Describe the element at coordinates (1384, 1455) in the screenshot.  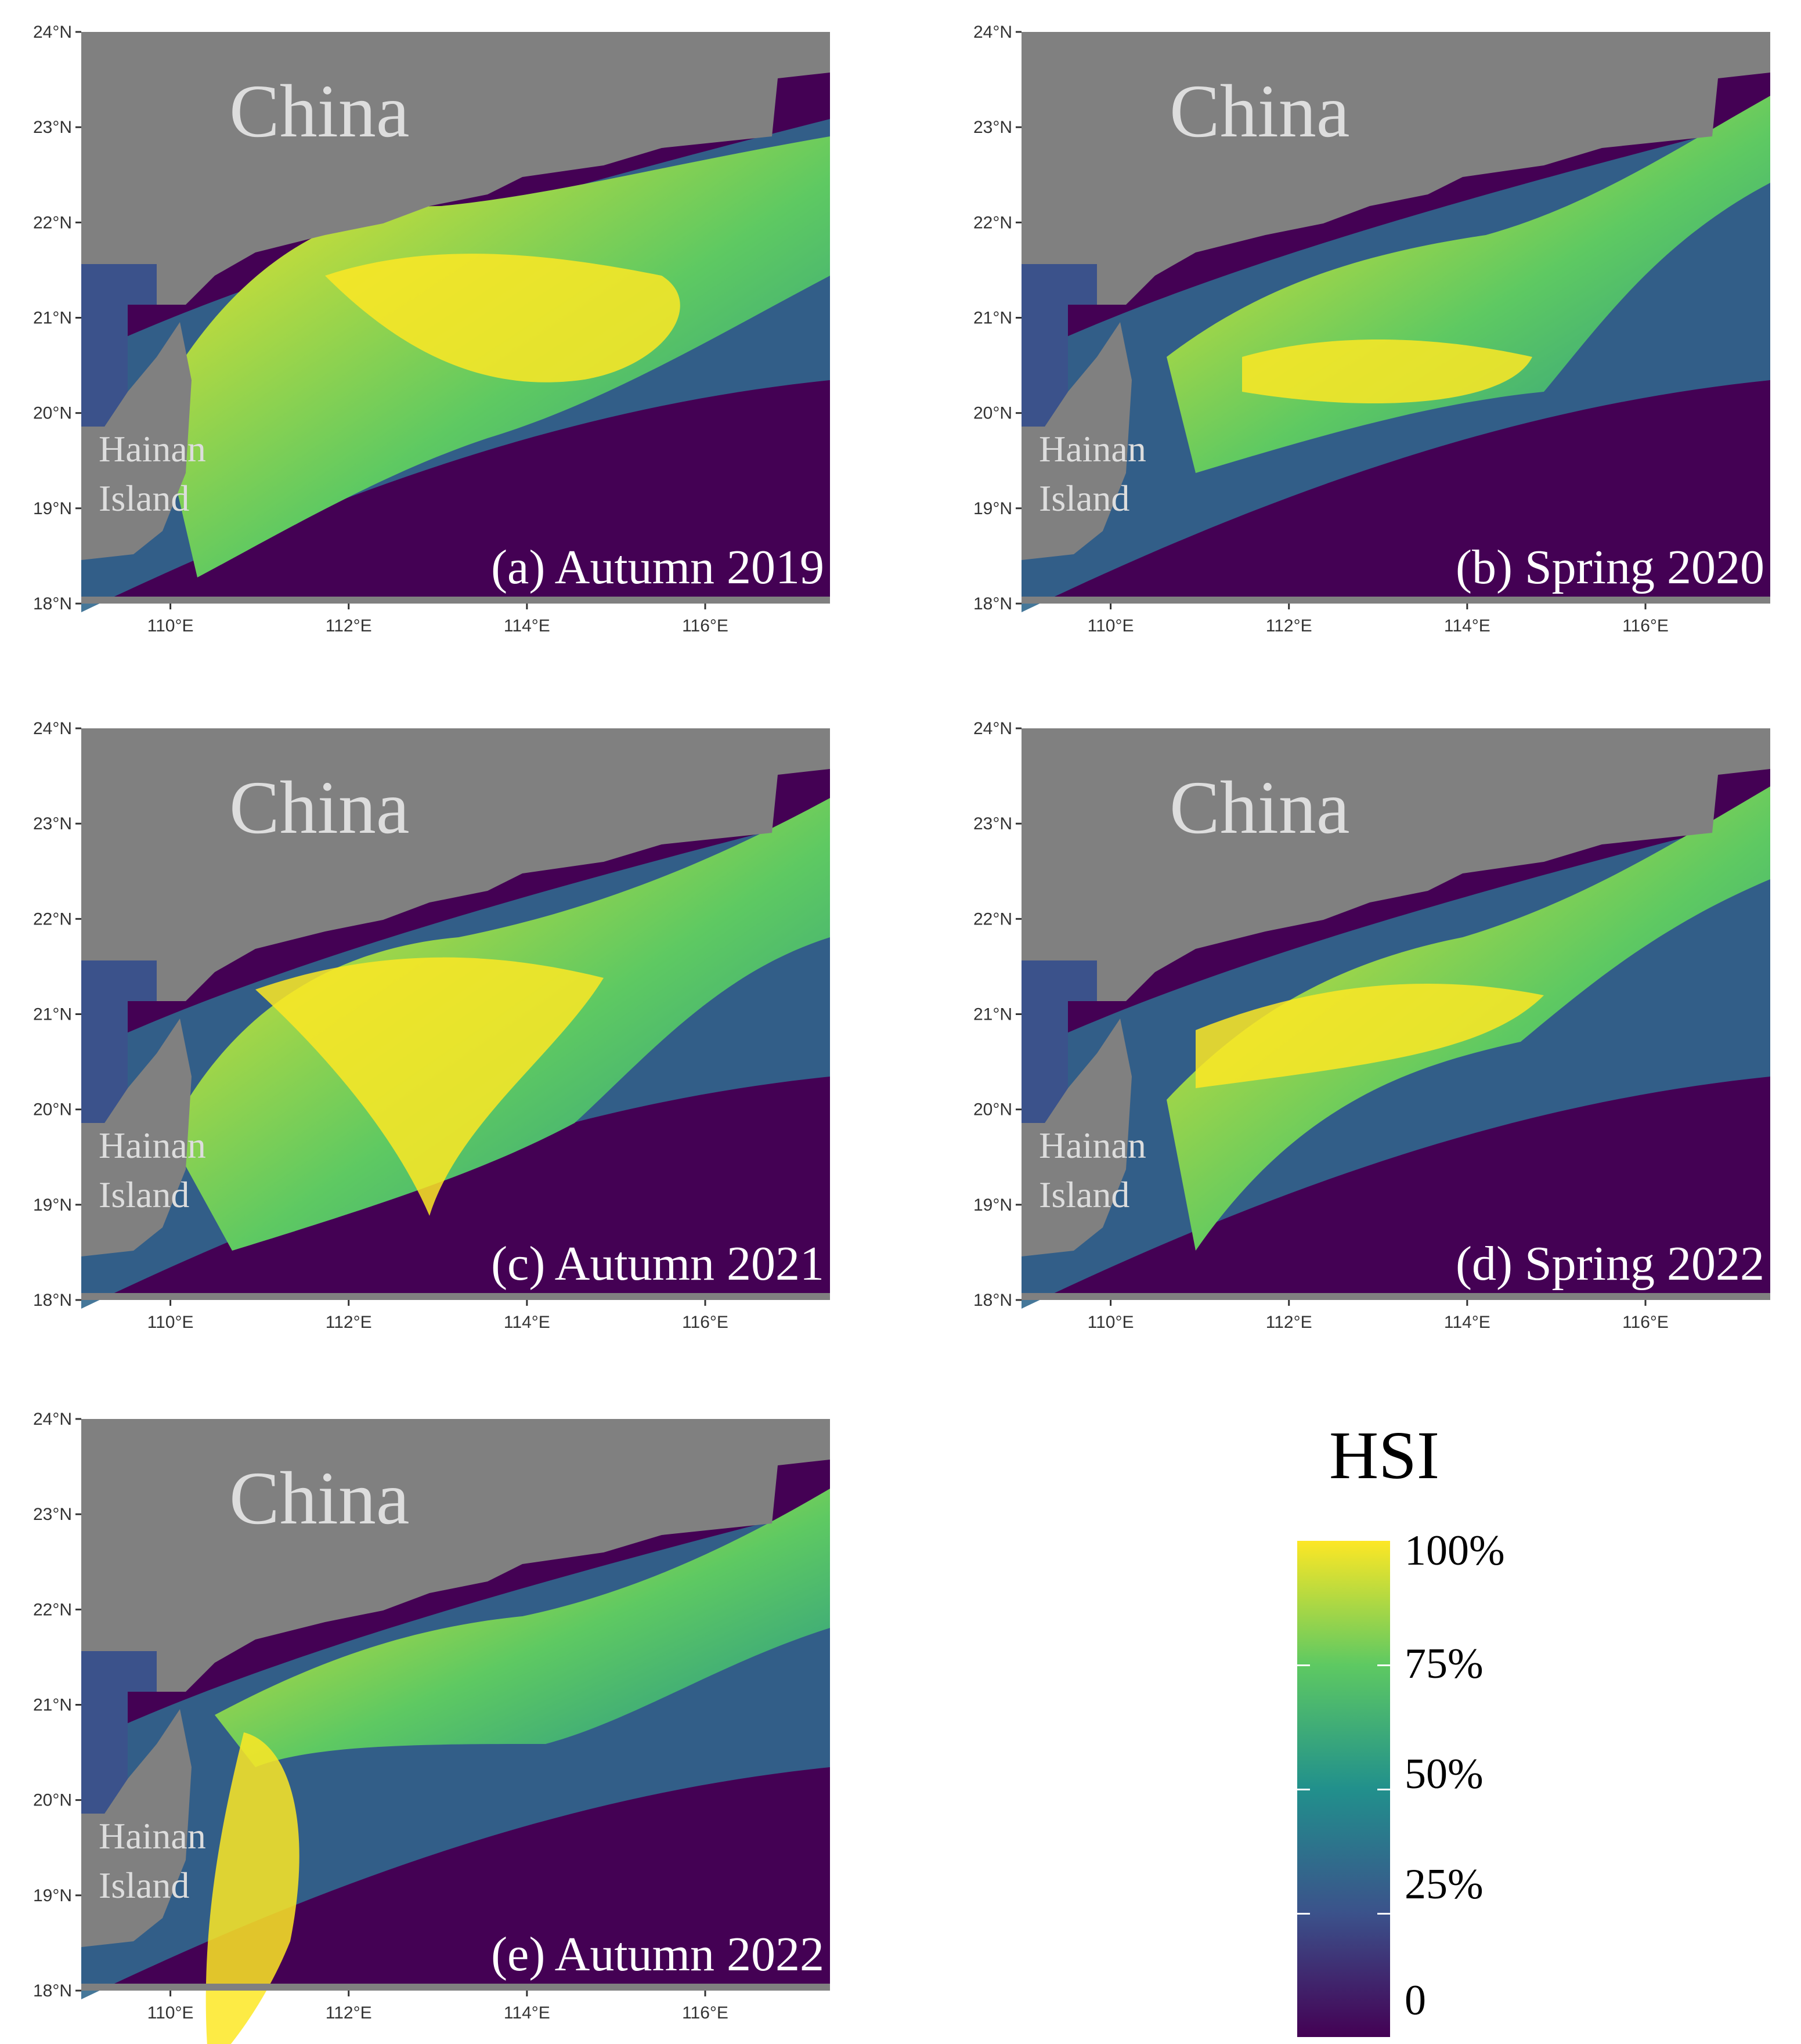
I see `legend-title: HSI` at that location.